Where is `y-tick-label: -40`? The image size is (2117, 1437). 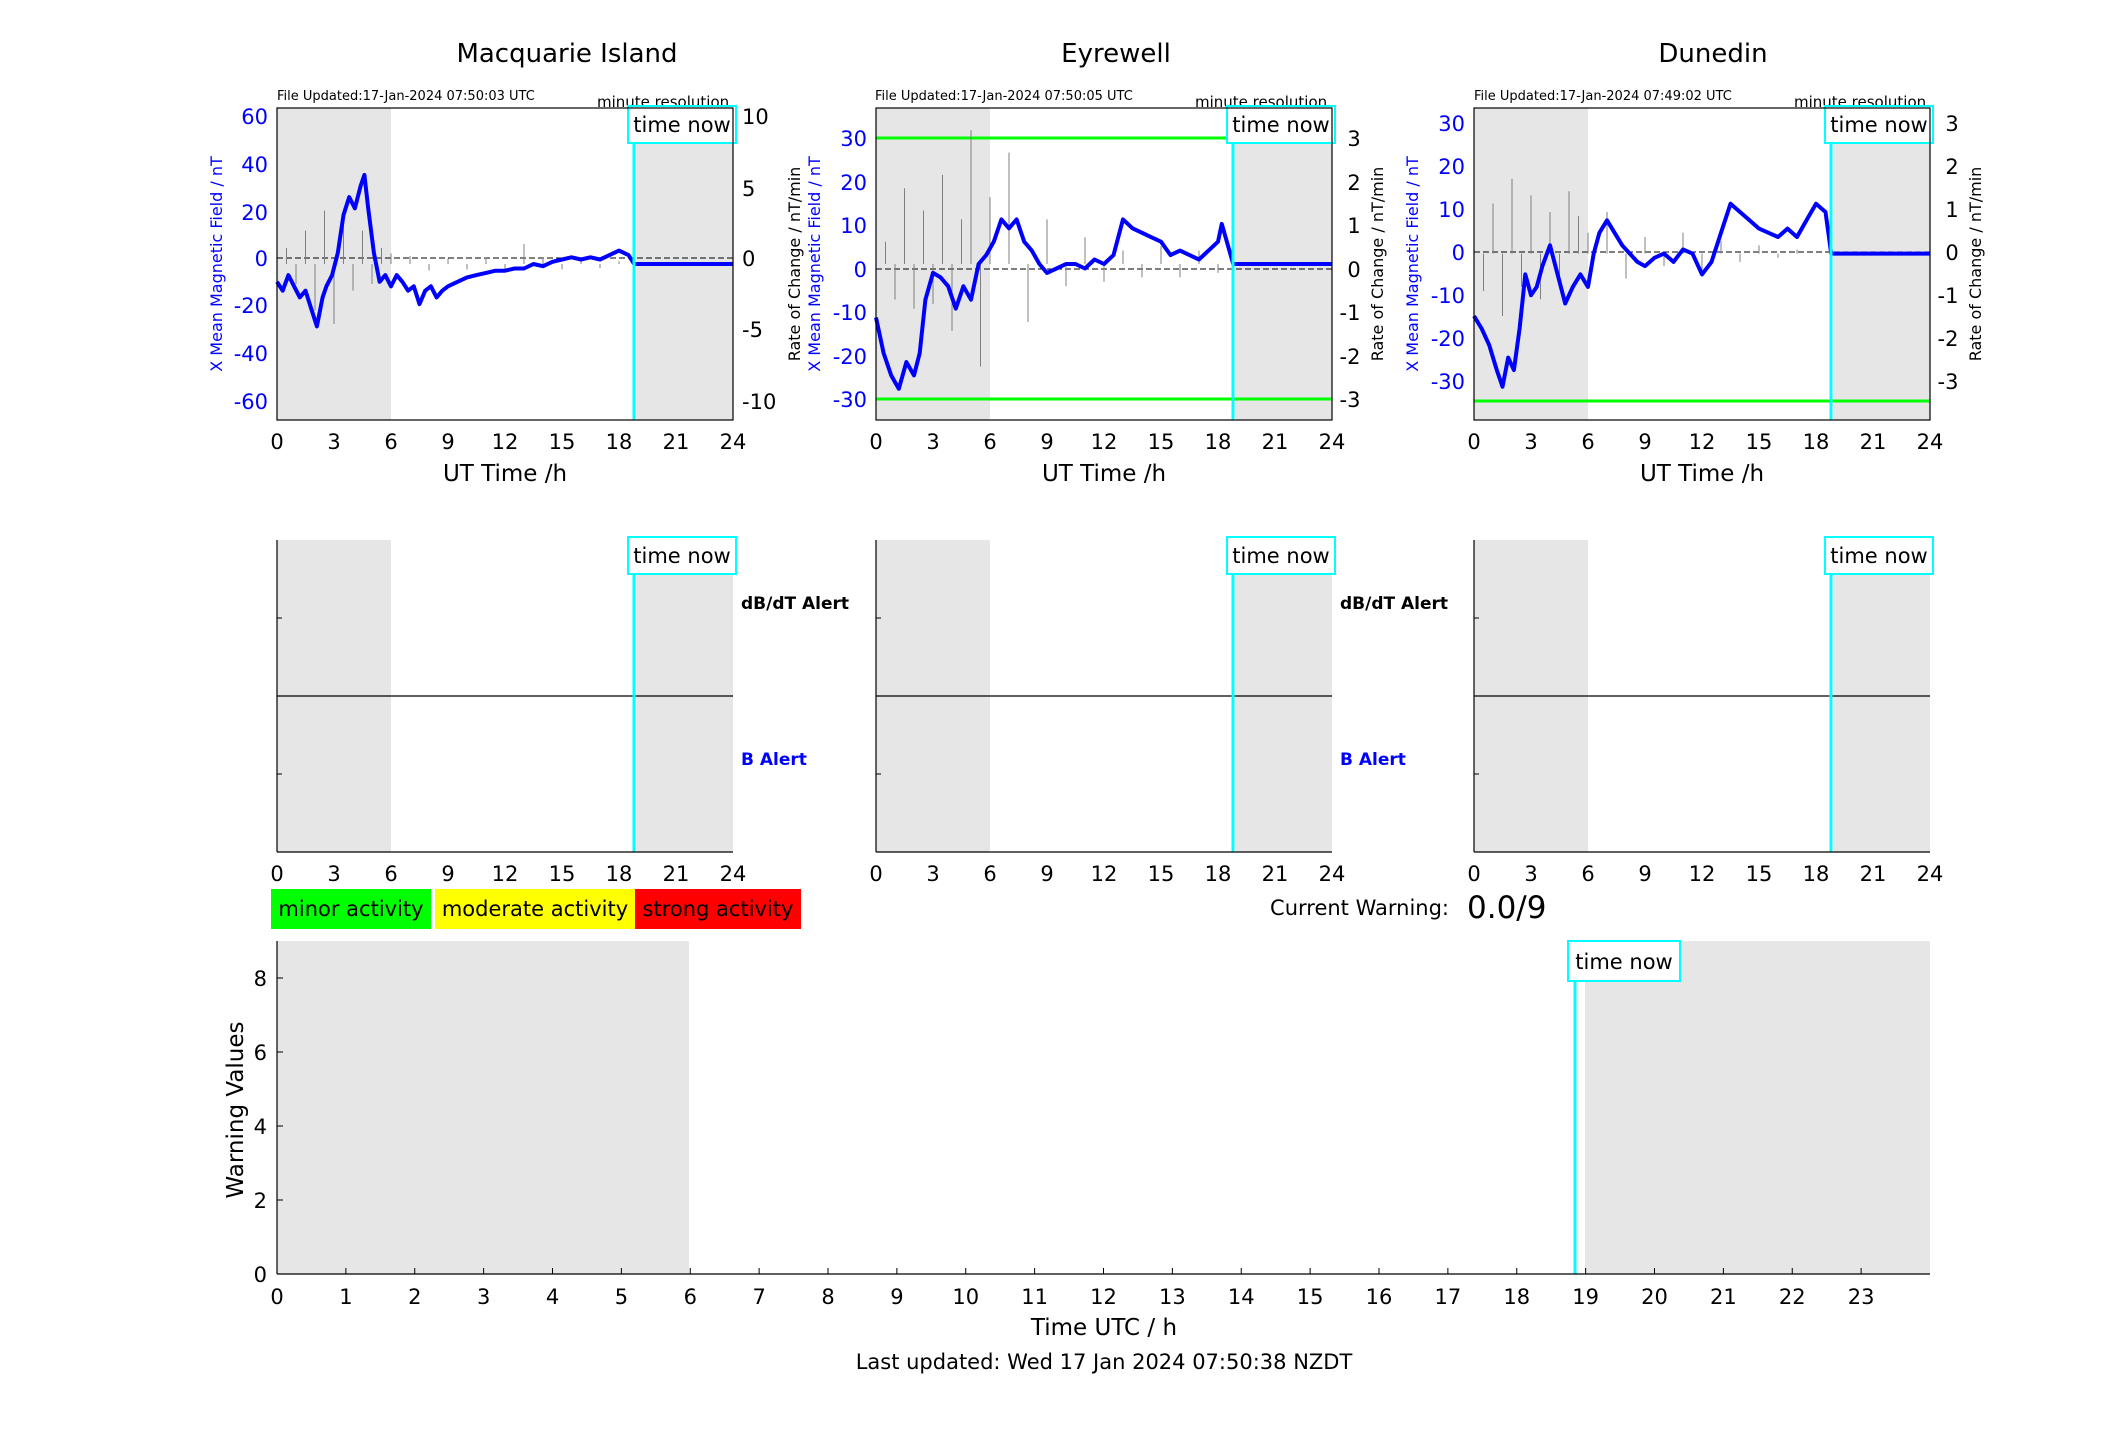 y-tick-label: -40 is located at coordinates (251, 354).